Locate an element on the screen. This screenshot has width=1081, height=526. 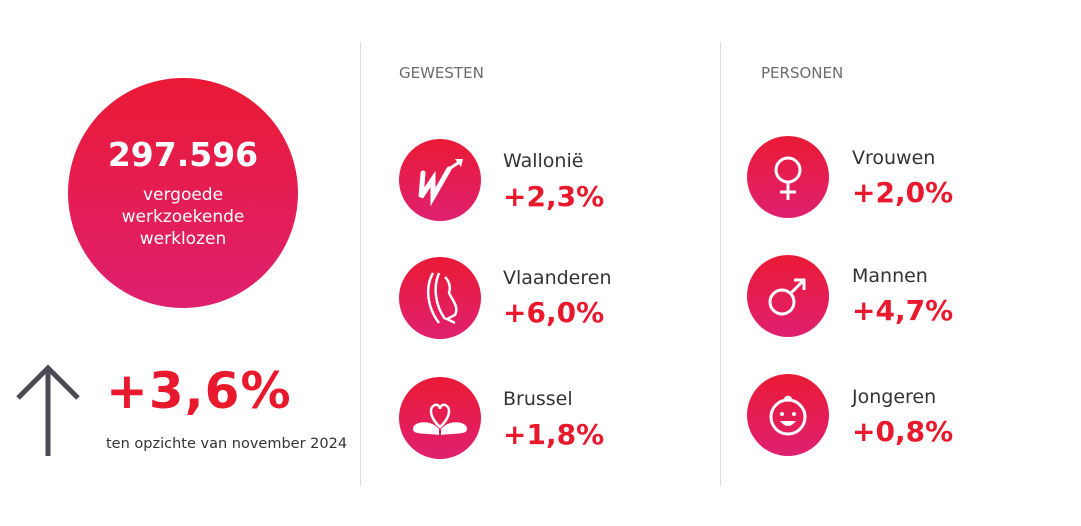
brussels-heart-icon is located at coordinates (440, 418).